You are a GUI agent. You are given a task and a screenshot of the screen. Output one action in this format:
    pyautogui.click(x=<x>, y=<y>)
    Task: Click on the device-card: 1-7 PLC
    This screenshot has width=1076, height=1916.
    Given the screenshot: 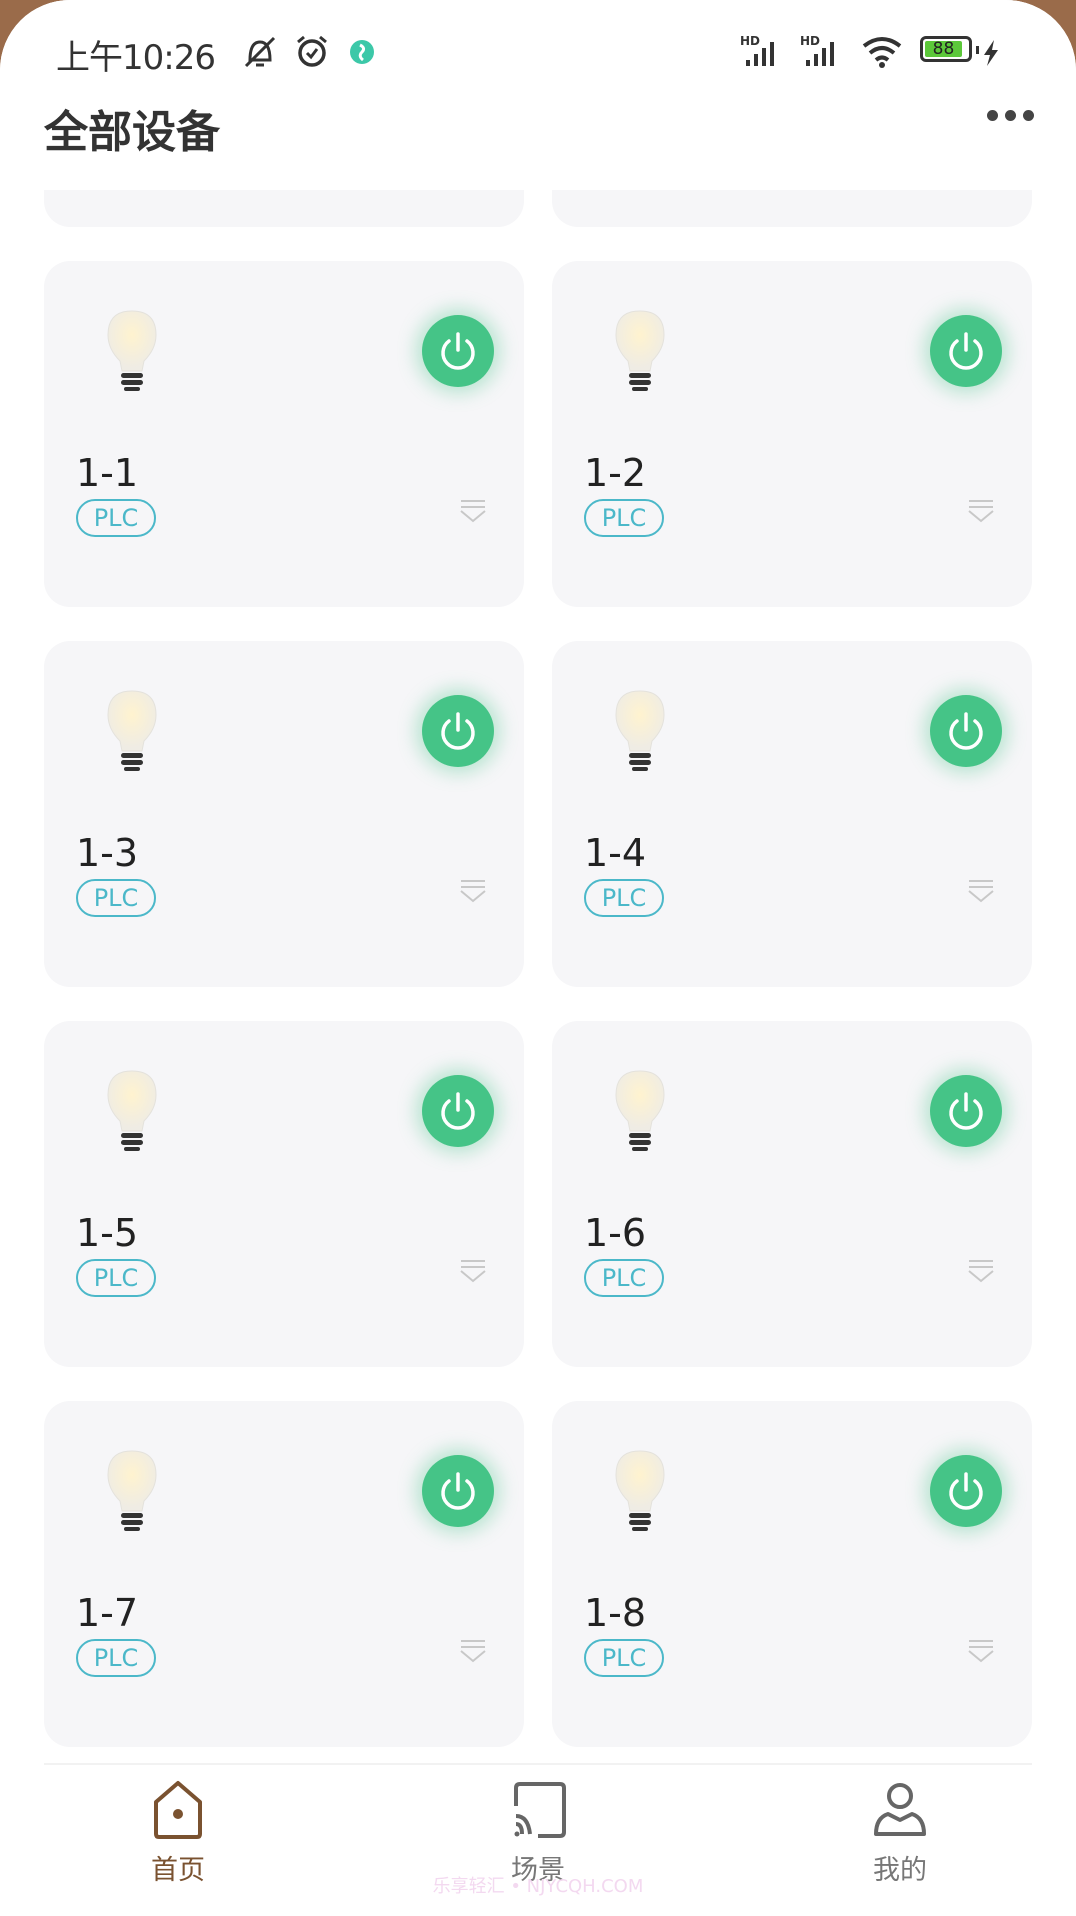 What is the action you would take?
    pyautogui.click(x=284, y=1574)
    